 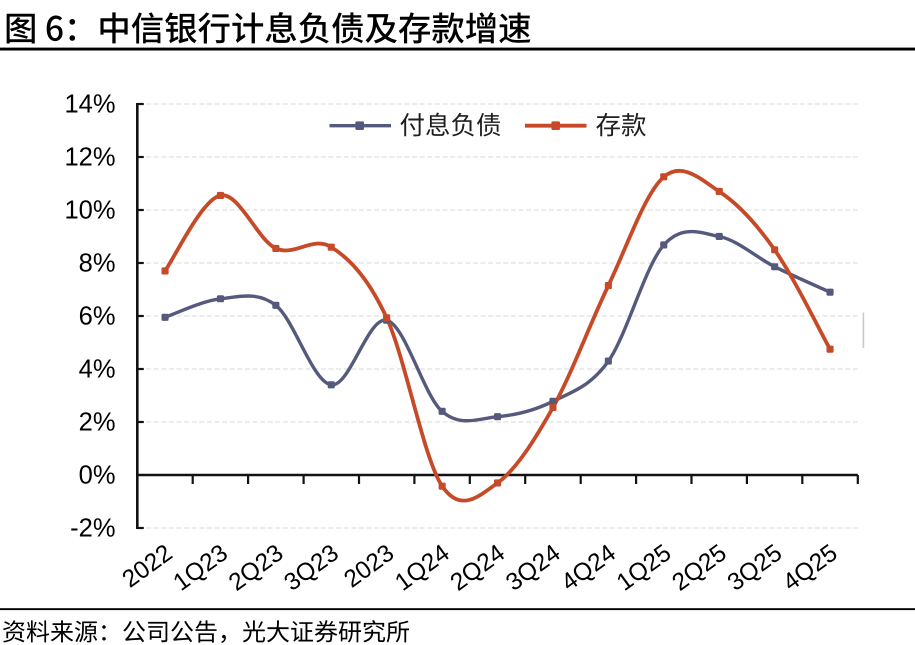 What do you see at coordinates (89, 158) in the screenshot?
I see `svg-text: 12%` at bounding box center [89, 158].